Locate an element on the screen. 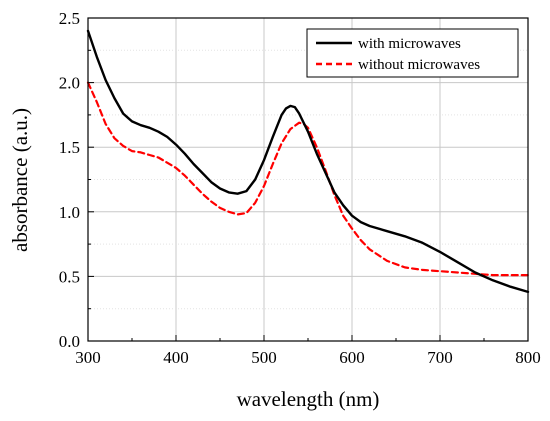 The width and height of the screenshot is (550, 421). x-tick-label: 700 is located at coordinates (440, 357).